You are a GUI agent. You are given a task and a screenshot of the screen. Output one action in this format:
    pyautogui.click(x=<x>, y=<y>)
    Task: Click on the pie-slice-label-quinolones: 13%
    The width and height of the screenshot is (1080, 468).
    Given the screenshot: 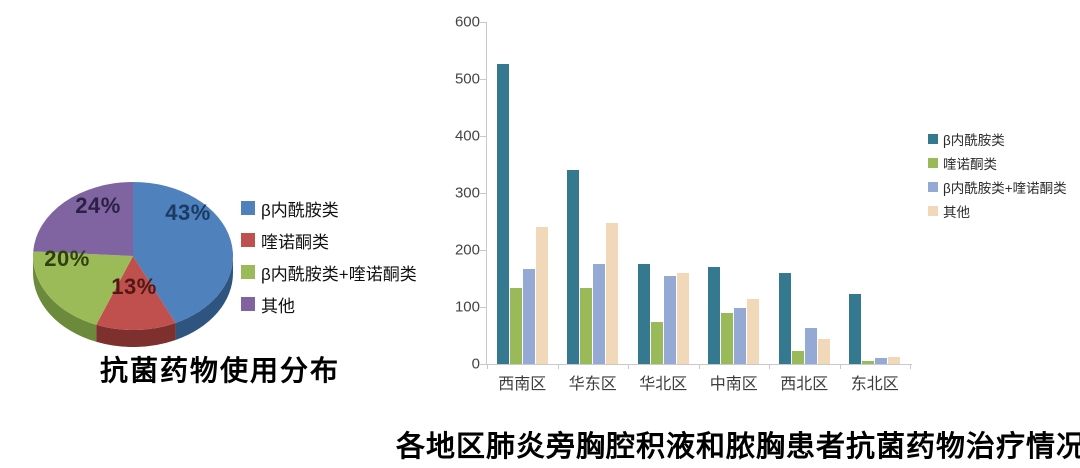 What is the action you would take?
    pyautogui.click(x=134, y=286)
    